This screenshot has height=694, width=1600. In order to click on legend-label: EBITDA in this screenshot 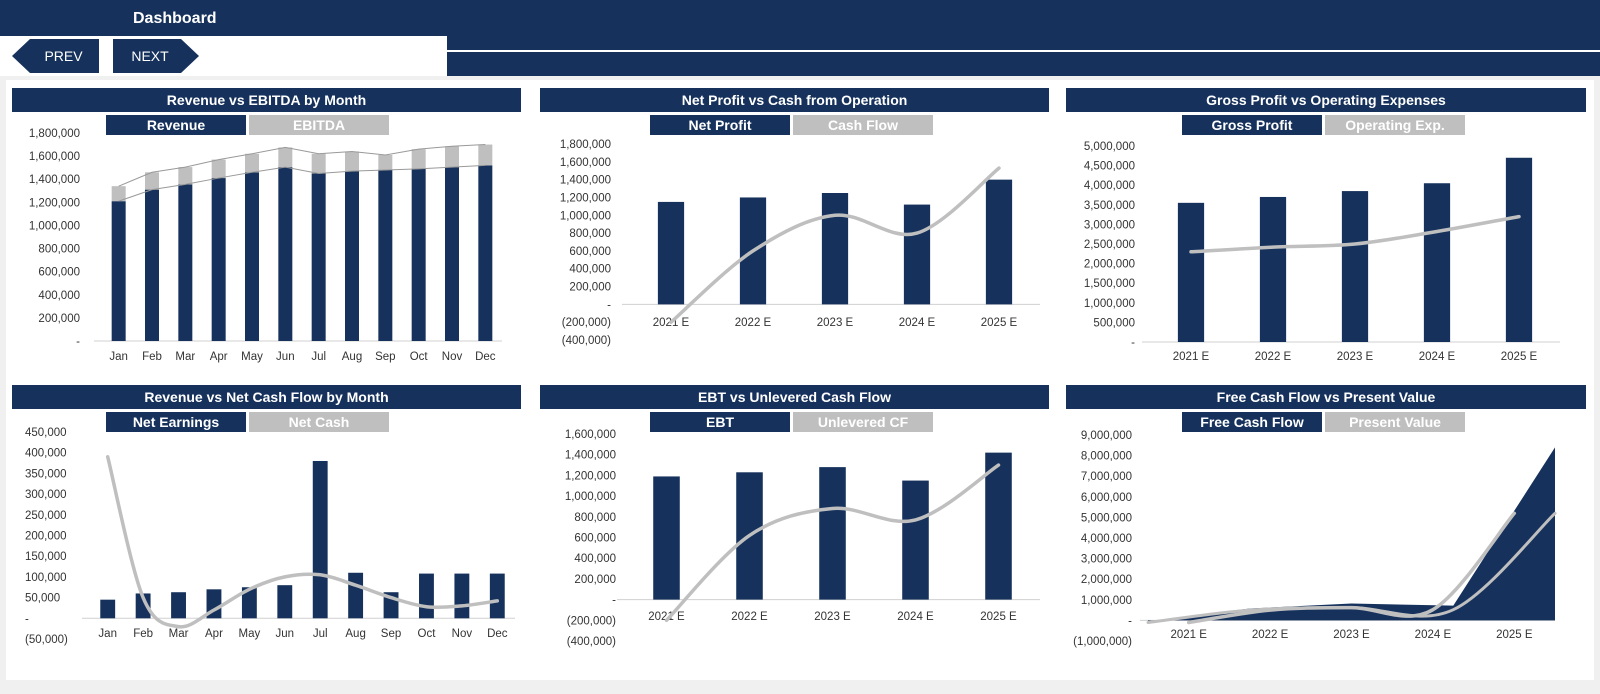, I will do `click(319, 125)`.